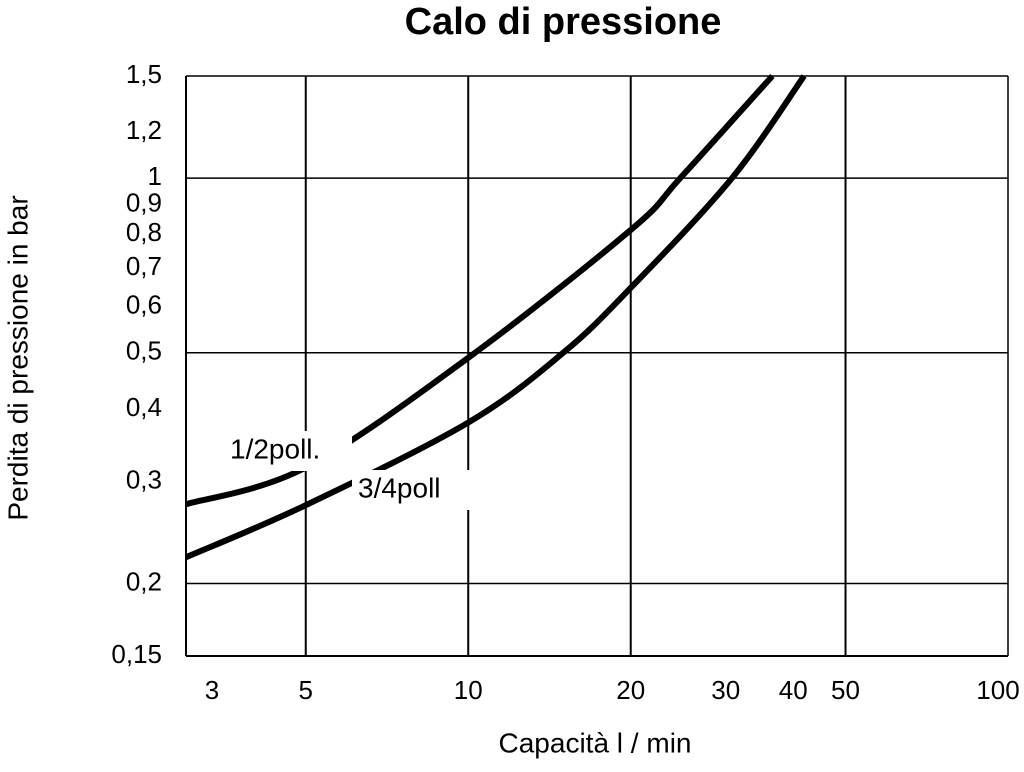  I want to click on y-tick-label: 0,3, so click(144, 479).